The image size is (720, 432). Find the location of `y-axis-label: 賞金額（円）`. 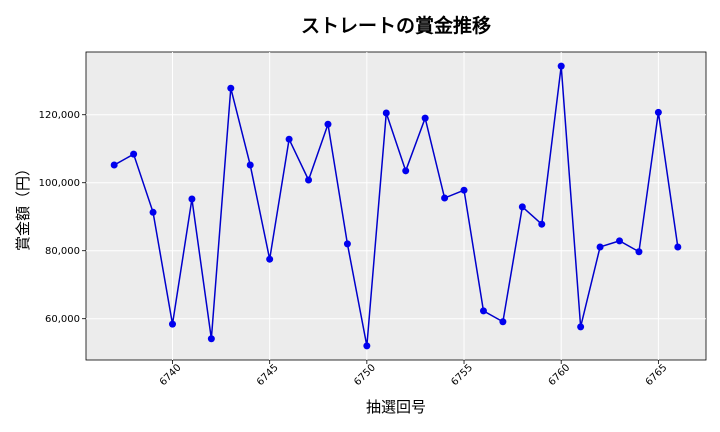

y-axis-label: 賞金額（円） is located at coordinates (23, 206).